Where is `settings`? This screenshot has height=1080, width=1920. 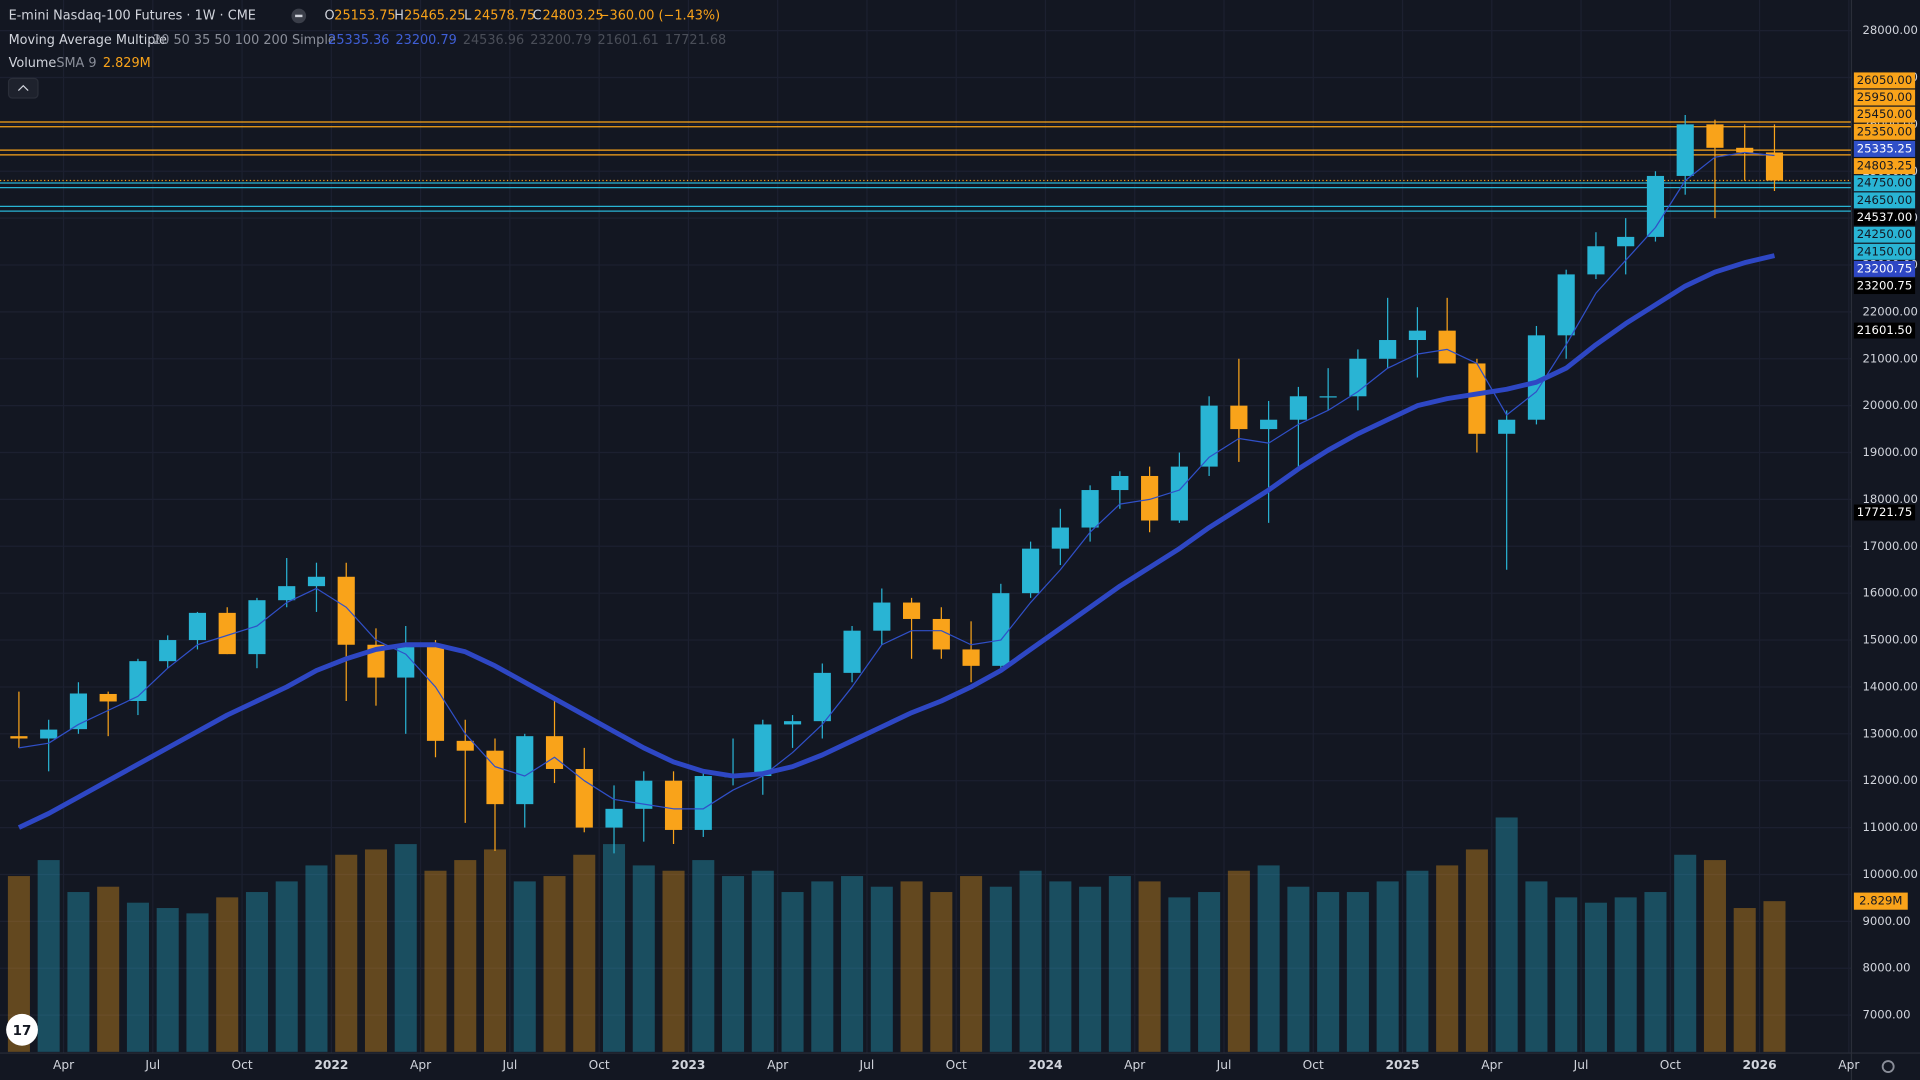 settings is located at coordinates (1888, 1066).